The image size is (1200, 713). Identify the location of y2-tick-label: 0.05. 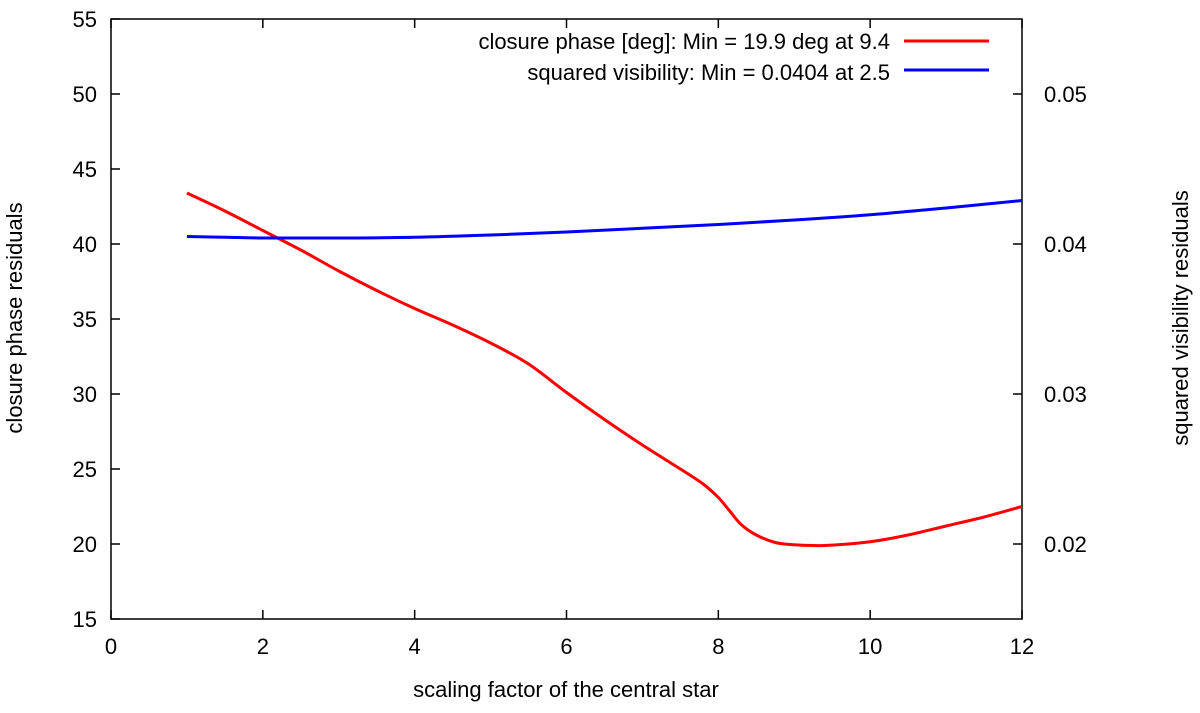
(1065, 94).